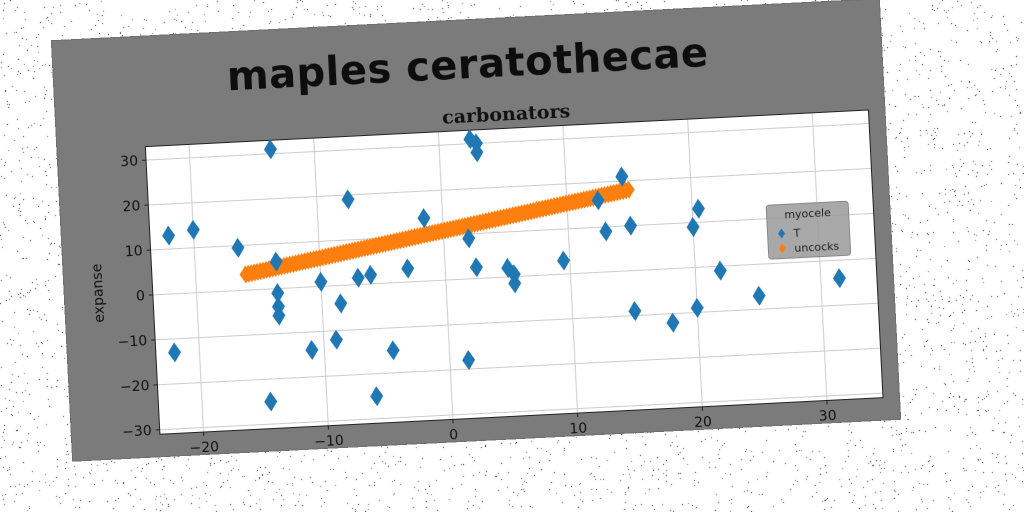  Describe the element at coordinates (141, 296) in the screenshot. I see `y-tick-label: 0` at that location.